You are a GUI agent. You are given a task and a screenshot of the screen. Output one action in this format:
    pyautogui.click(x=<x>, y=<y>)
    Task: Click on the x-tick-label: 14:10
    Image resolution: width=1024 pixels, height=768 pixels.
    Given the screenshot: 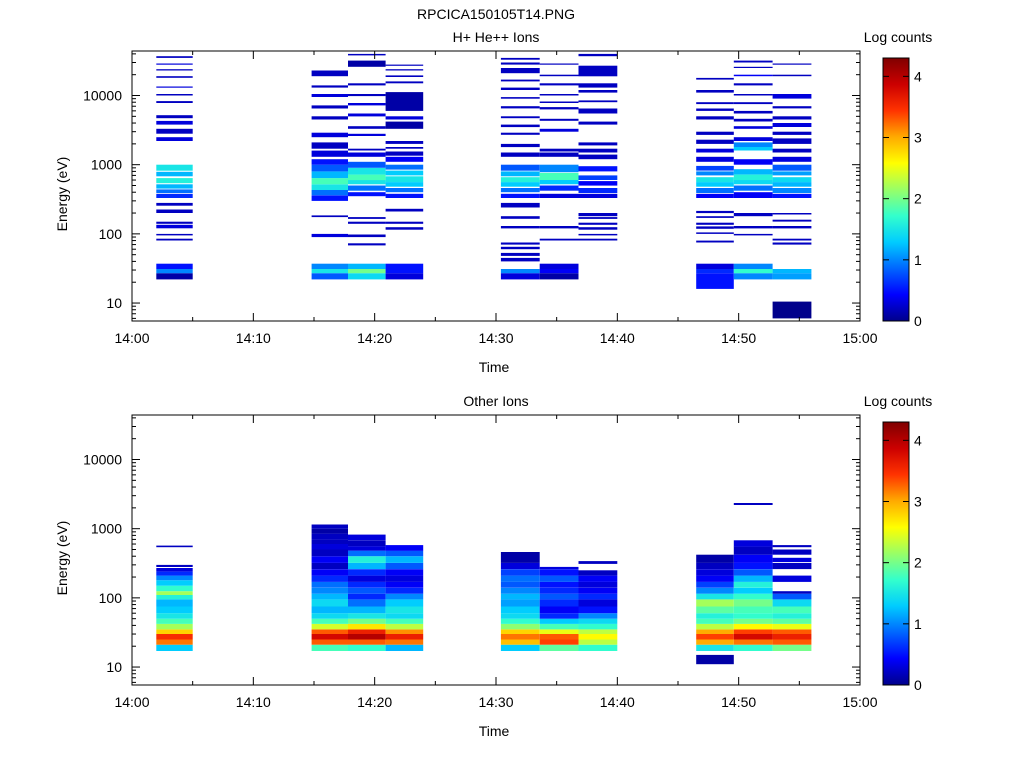 What is the action you would take?
    pyautogui.click(x=253, y=702)
    